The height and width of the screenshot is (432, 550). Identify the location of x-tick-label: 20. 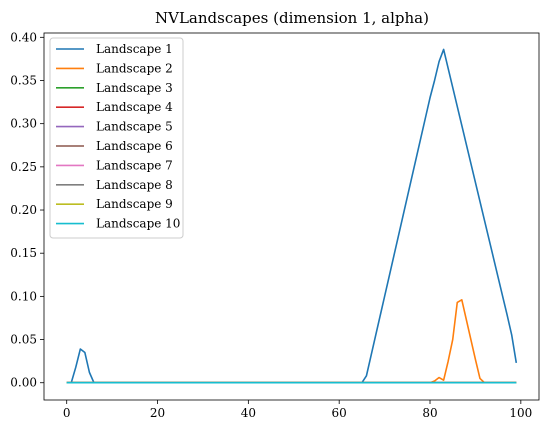
(157, 413).